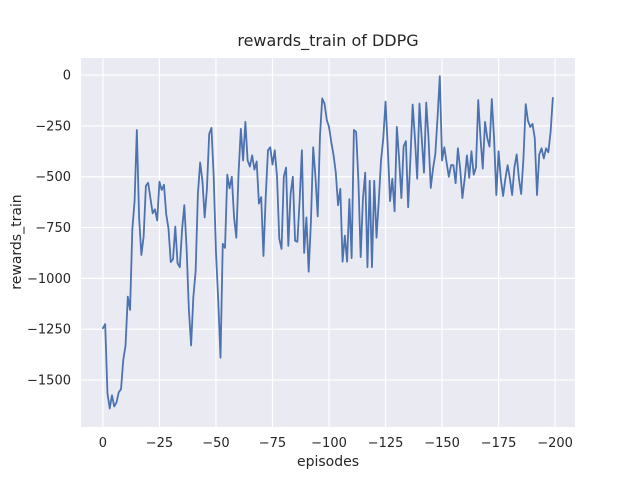  Describe the element at coordinates (159, 443) in the screenshot. I see `x-tick-label: −25` at that location.